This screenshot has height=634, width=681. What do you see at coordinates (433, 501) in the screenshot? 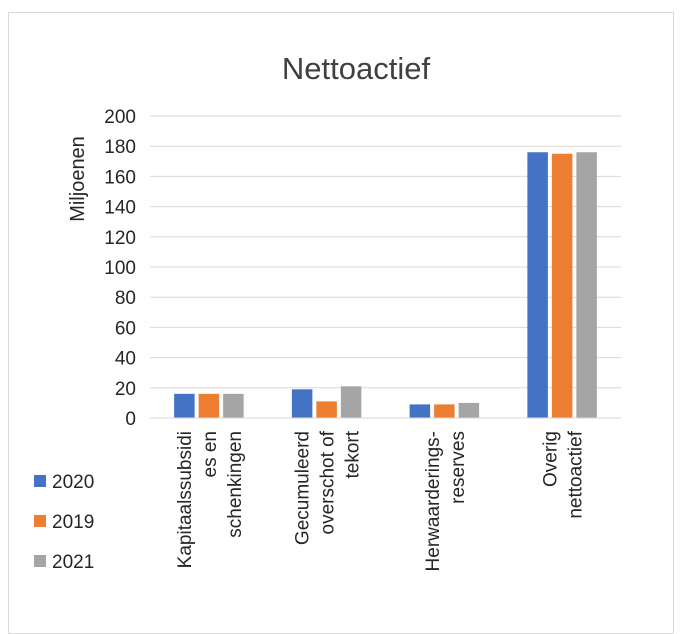
I see `category-label-line: Herwaarderings-` at bounding box center [433, 501].